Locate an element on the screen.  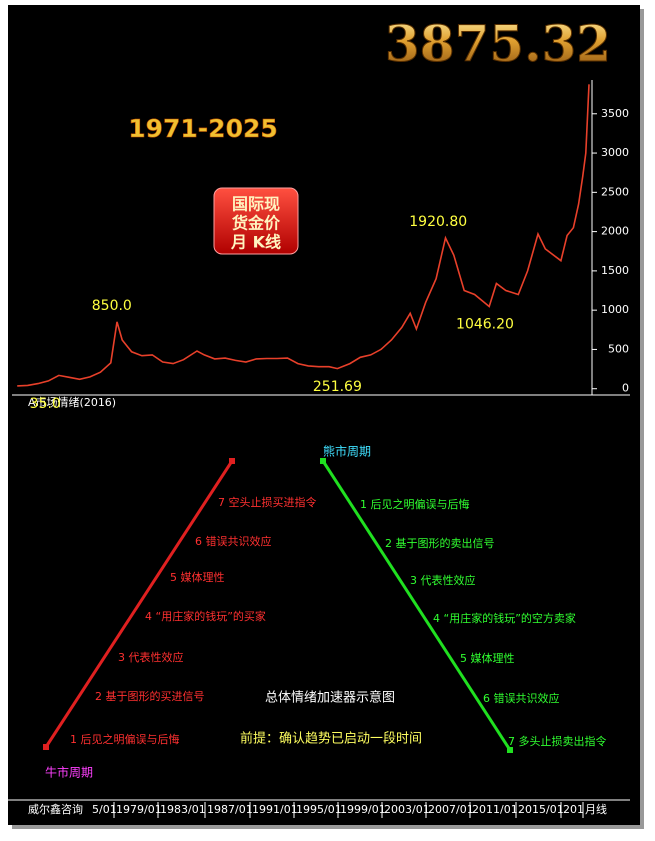
premise: 前提：确认趋势已启动一段时间 is located at coordinates (331, 739).